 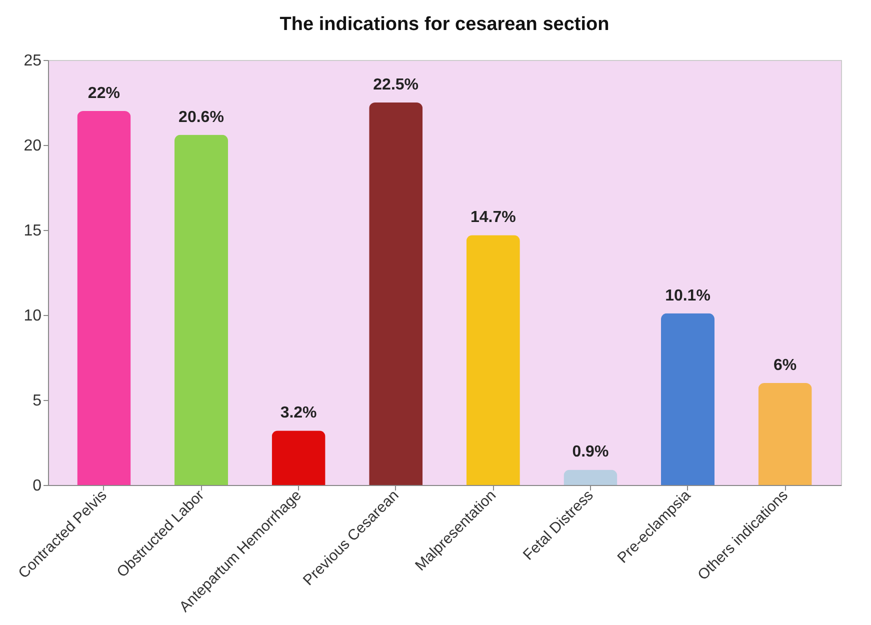 I want to click on data-label: 3.2%, so click(x=298, y=413).